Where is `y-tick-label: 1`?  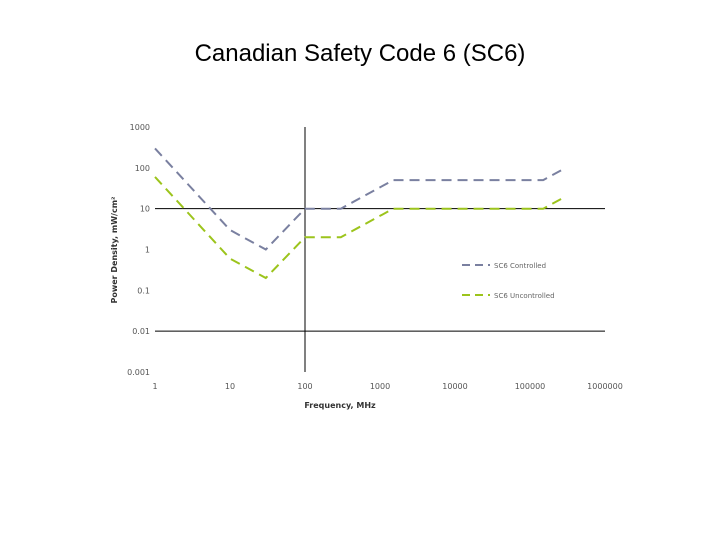 y-tick-label: 1 is located at coordinates (147, 250).